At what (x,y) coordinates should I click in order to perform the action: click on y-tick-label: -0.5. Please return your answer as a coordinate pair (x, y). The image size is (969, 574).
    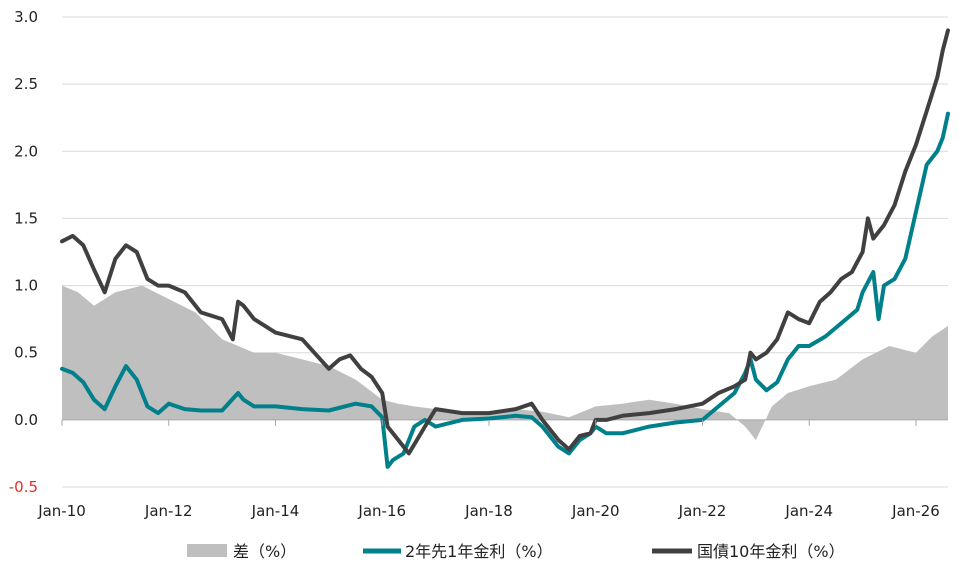
    Looking at the image, I should click on (23, 487).